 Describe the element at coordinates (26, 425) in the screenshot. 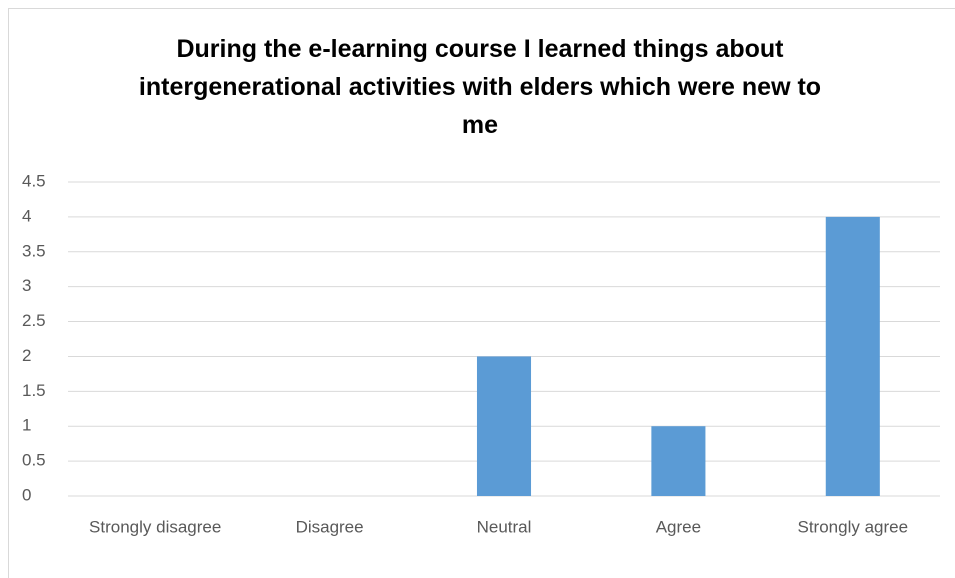

I see `y-tick-label: 1` at that location.